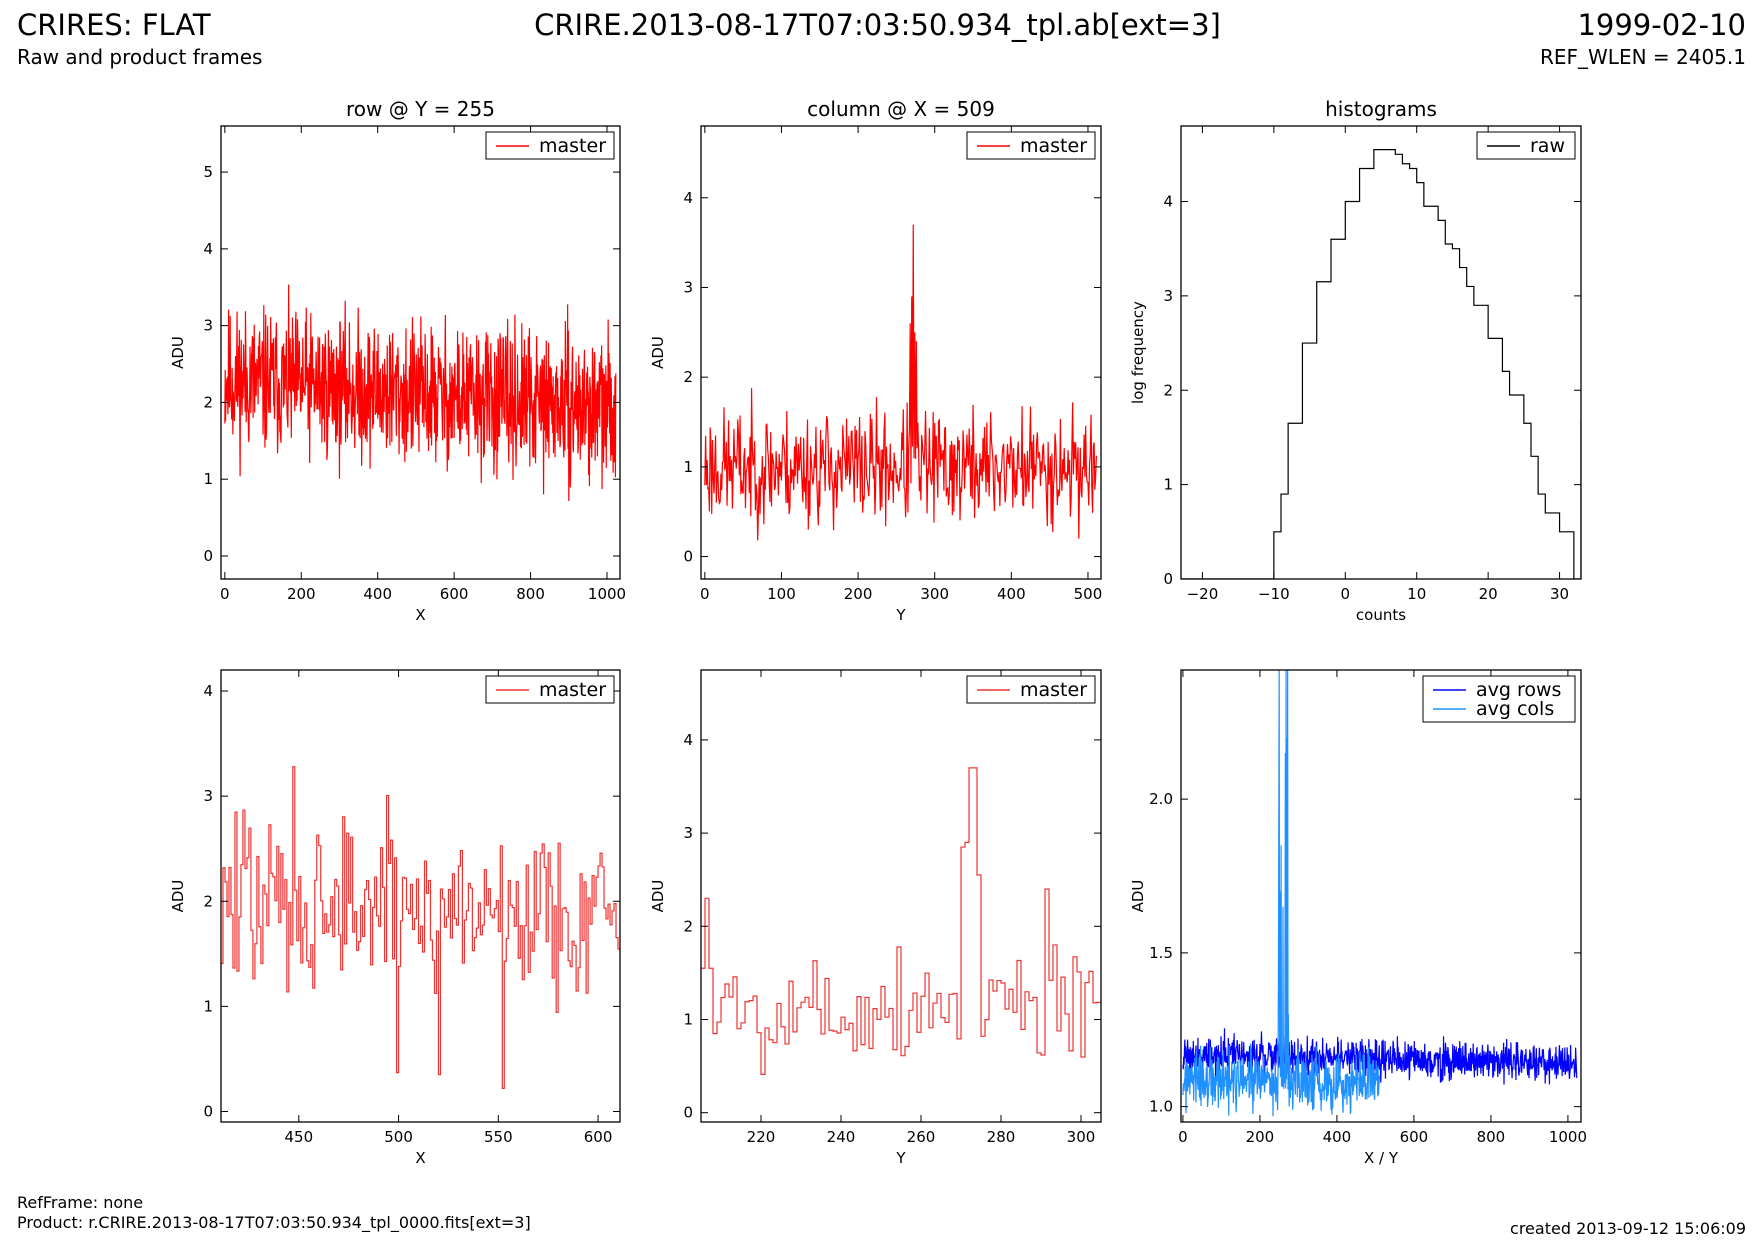 The height and width of the screenshot is (1245, 1755). I want to click on legend-label: avg rows, so click(1518, 690).